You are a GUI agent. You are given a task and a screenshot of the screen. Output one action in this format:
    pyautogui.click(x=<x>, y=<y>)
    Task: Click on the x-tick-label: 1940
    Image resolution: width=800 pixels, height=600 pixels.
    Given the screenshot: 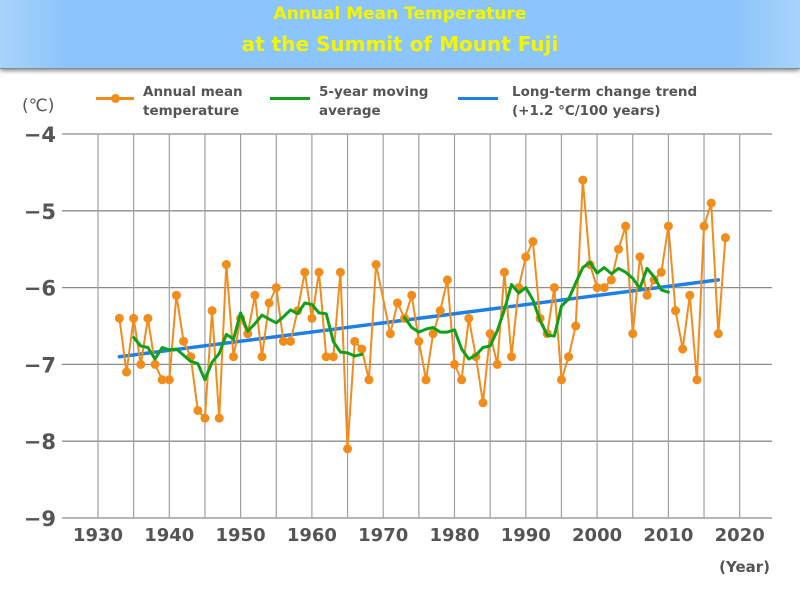 What is the action you would take?
    pyautogui.click(x=169, y=535)
    